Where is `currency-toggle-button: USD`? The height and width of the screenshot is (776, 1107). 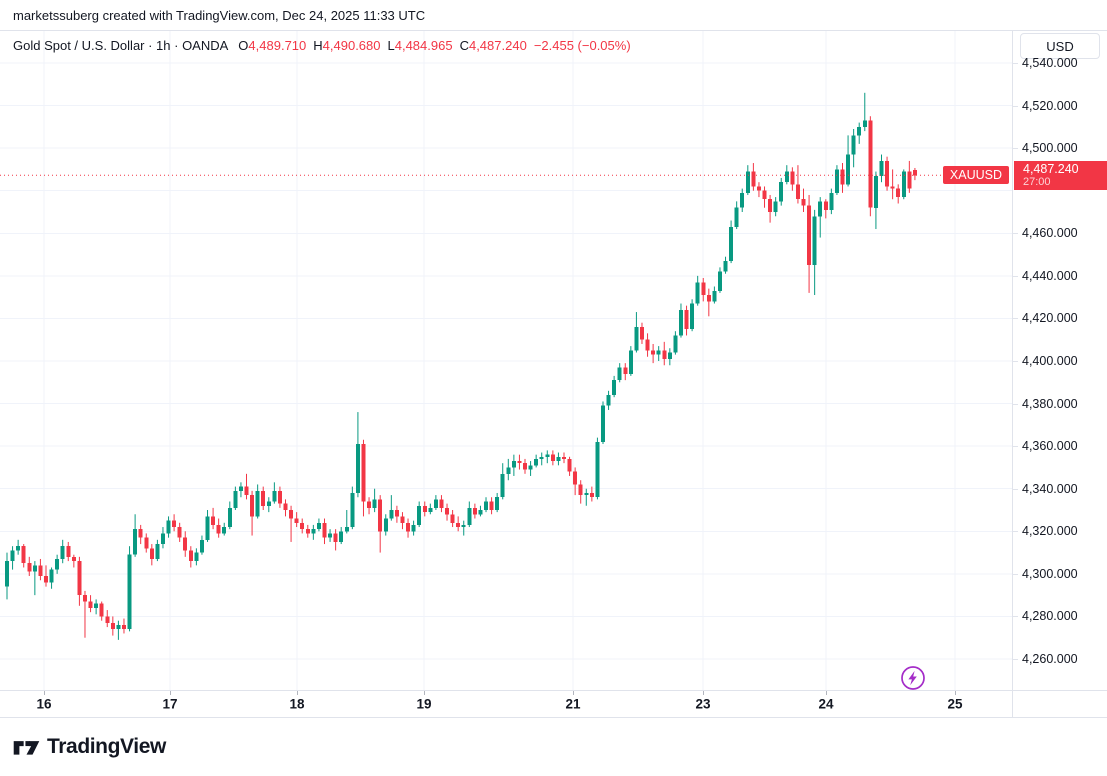 currency-toggle-button: USD is located at coordinates (1060, 46).